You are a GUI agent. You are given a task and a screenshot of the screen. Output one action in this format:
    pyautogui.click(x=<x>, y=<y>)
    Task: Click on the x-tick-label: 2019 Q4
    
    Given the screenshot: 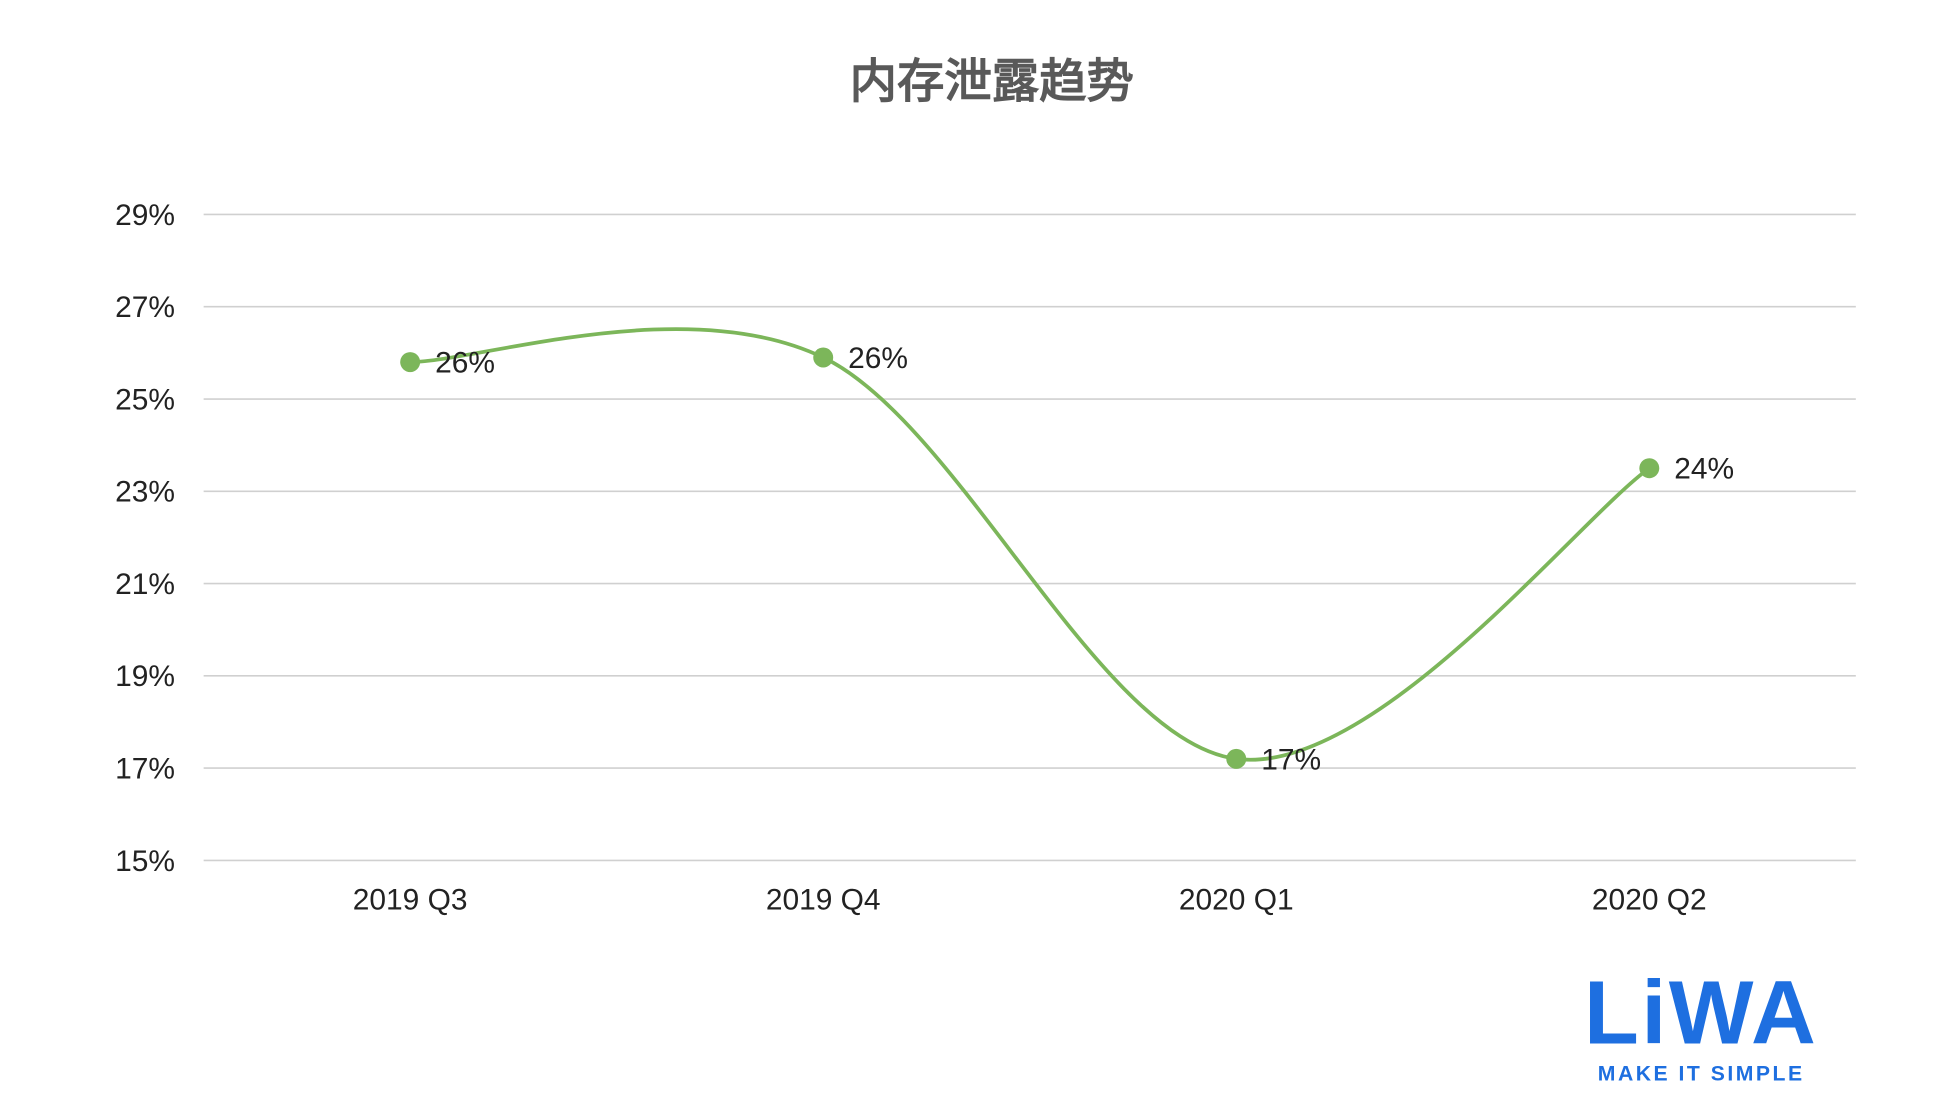 What is the action you would take?
    pyautogui.click(x=823, y=899)
    